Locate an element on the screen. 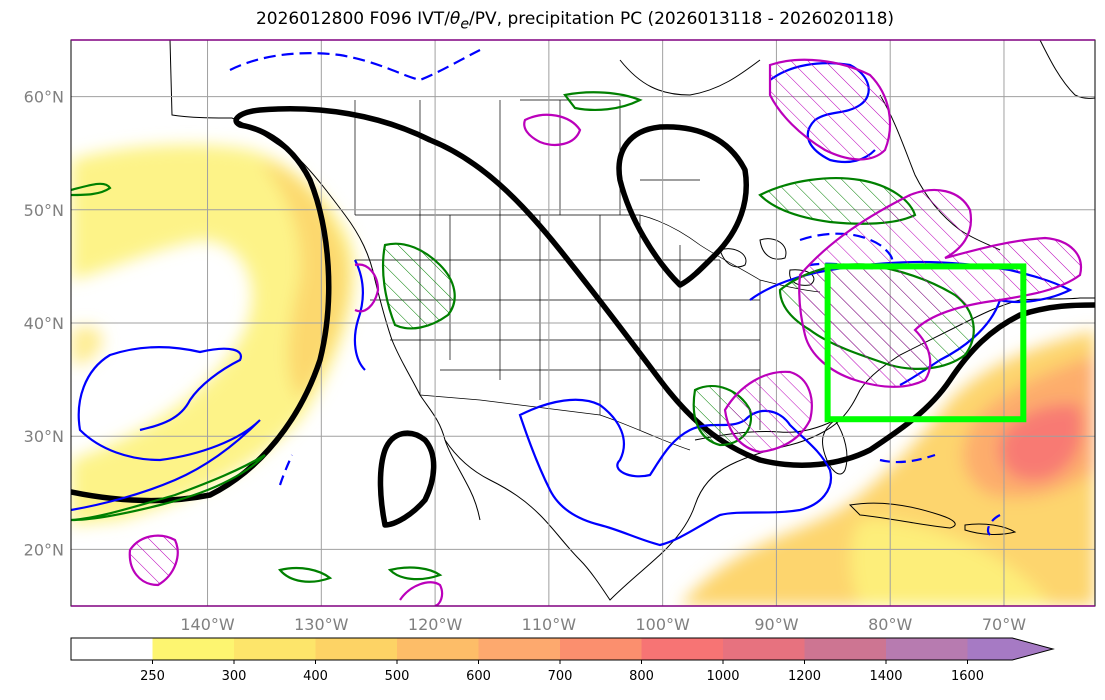 The image size is (1105, 700). longitude-labels: 140°W 130°W 120°W 110°W 100°W 90°W 80°W 70°W is located at coordinates (603, 624).